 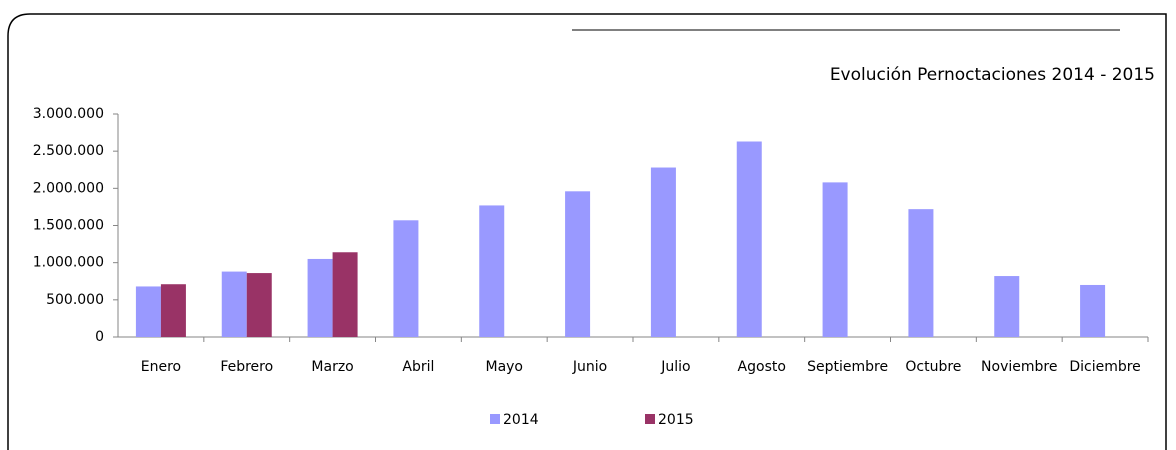 I want to click on x-tick-label: Abril, so click(x=418, y=367).